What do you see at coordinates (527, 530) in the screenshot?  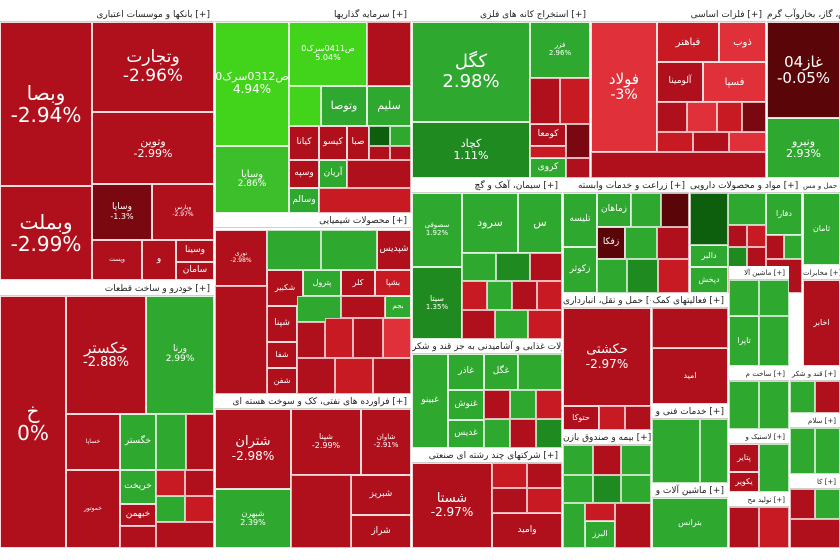 I see `stock-tile: وامید` at bounding box center [527, 530].